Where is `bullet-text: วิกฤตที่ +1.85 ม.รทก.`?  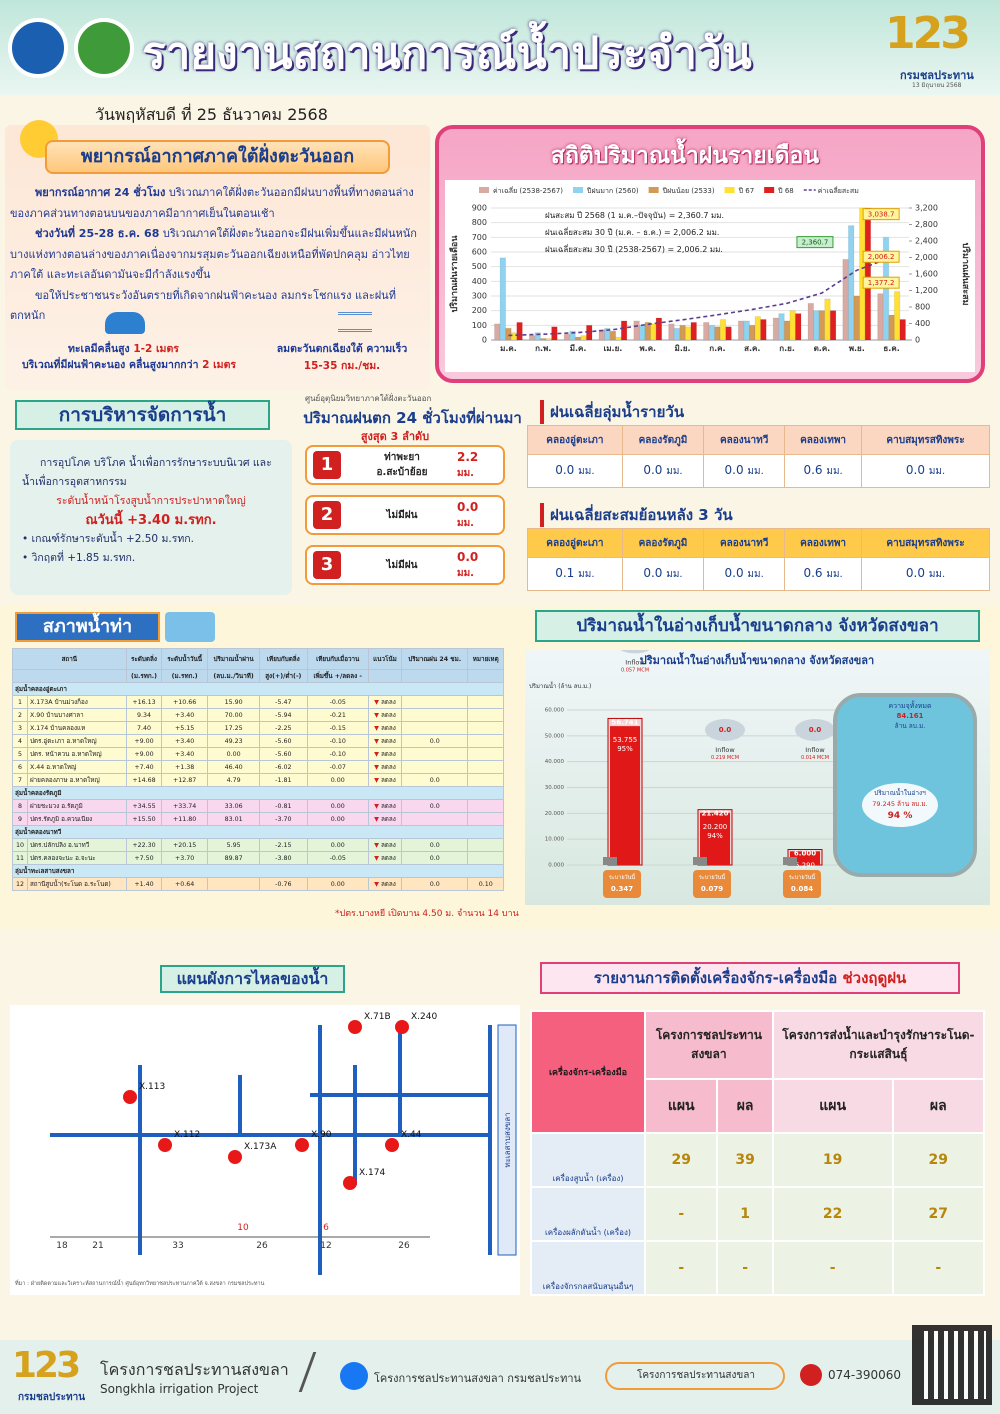
bullet-text: วิกฤตที่ +1.85 ม.รทก. is located at coordinates (83, 558).